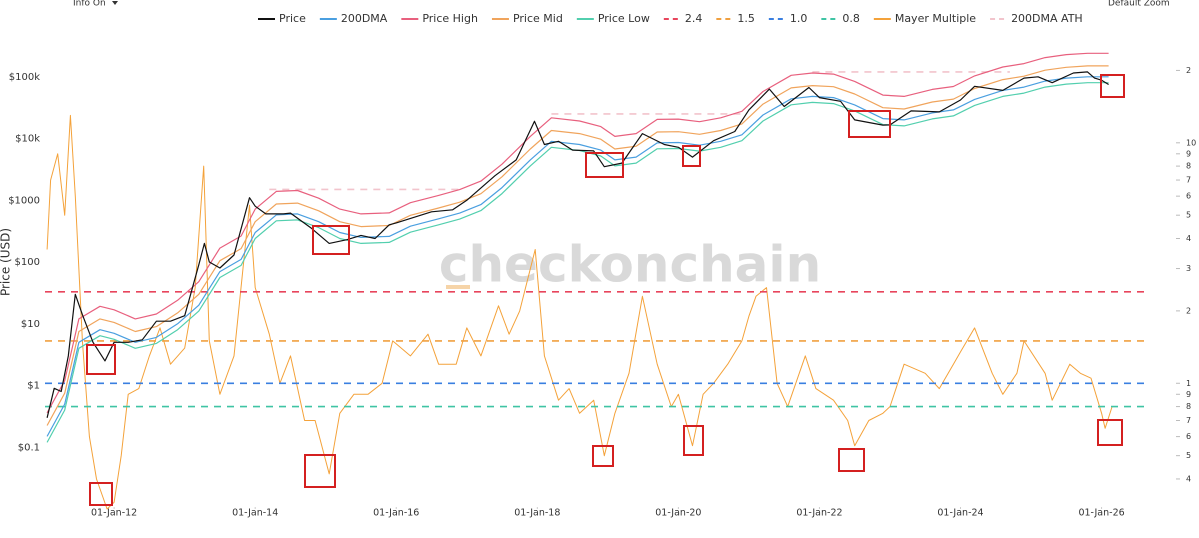 The image size is (1199, 538). Describe the element at coordinates (935, 18) in the screenshot. I see `legend-label: Mayer Multiple` at that location.